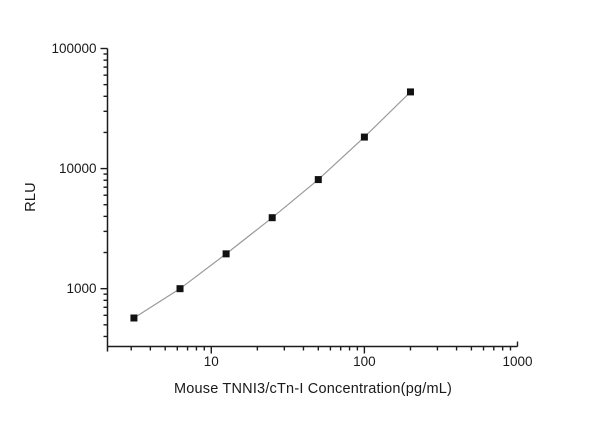 Image resolution: width=600 pixels, height=421 pixels. What do you see at coordinates (78, 168) in the screenshot?
I see `y-tick-label: 10000` at bounding box center [78, 168].